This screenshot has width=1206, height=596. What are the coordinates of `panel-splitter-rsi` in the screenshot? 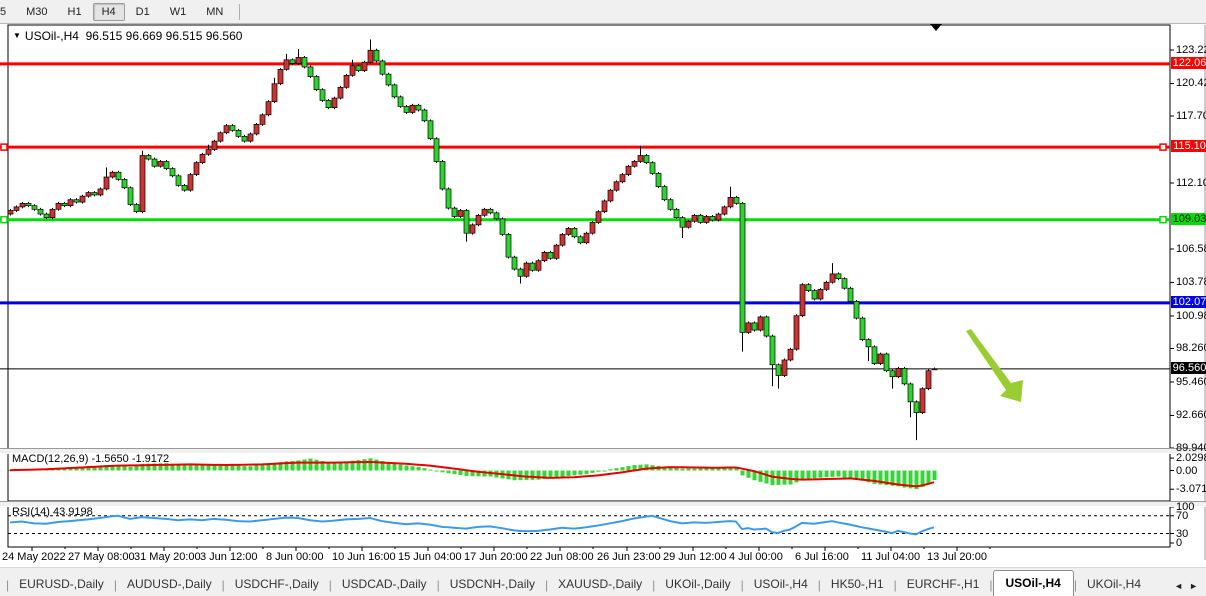 It's located at (603, 504).